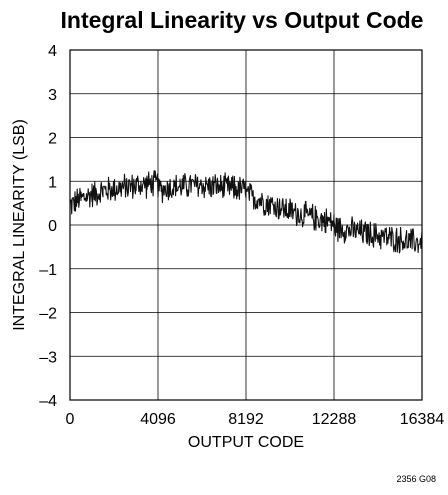 The width and height of the screenshot is (448, 495). Describe the element at coordinates (48, 357) in the screenshot. I see `y-tick-label: –3` at that location.